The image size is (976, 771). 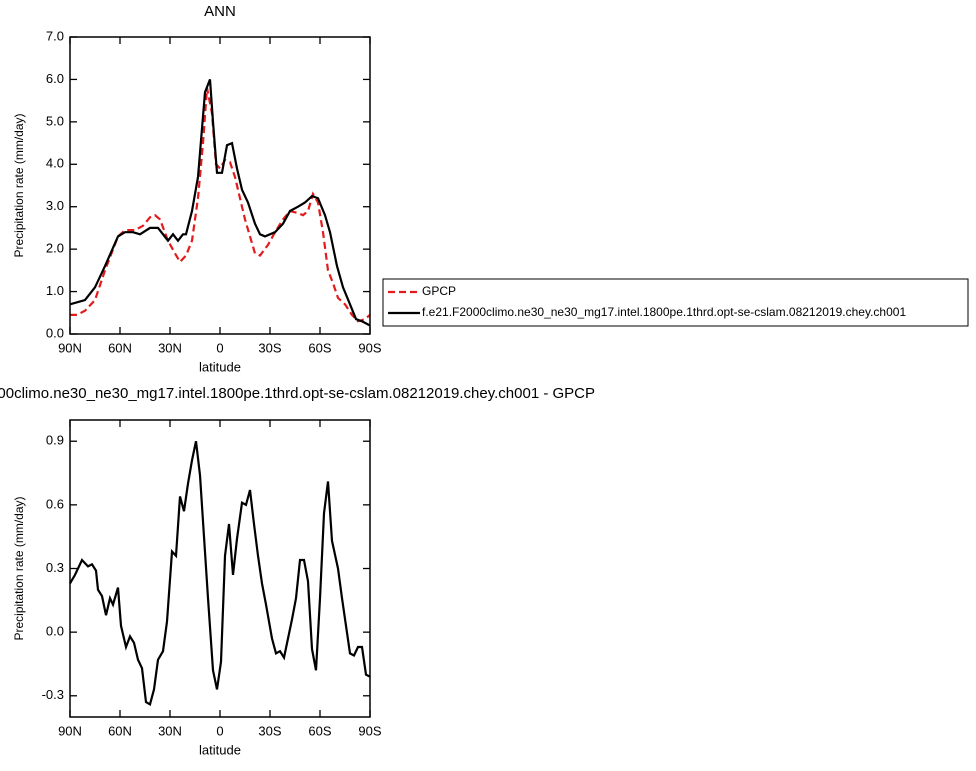 What do you see at coordinates (55, 503) in the screenshot?
I see `y-tick-label: 0.6` at bounding box center [55, 503].